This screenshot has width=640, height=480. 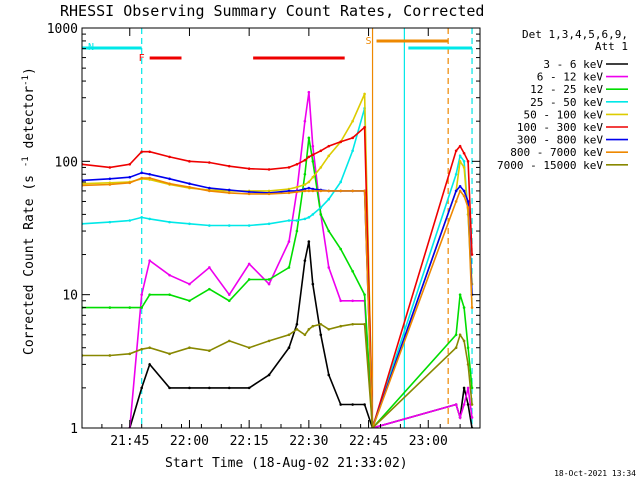 What do you see at coordinates (189, 441) in the screenshot?
I see `x-tick-label: 22:00` at bounding box center [189, 441].